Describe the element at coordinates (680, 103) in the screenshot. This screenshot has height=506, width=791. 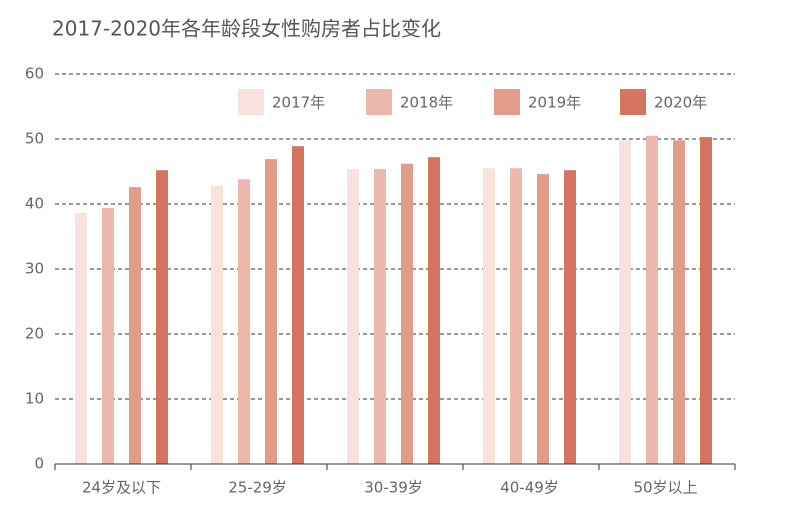
I see `legend-label: 2020年` at that location.